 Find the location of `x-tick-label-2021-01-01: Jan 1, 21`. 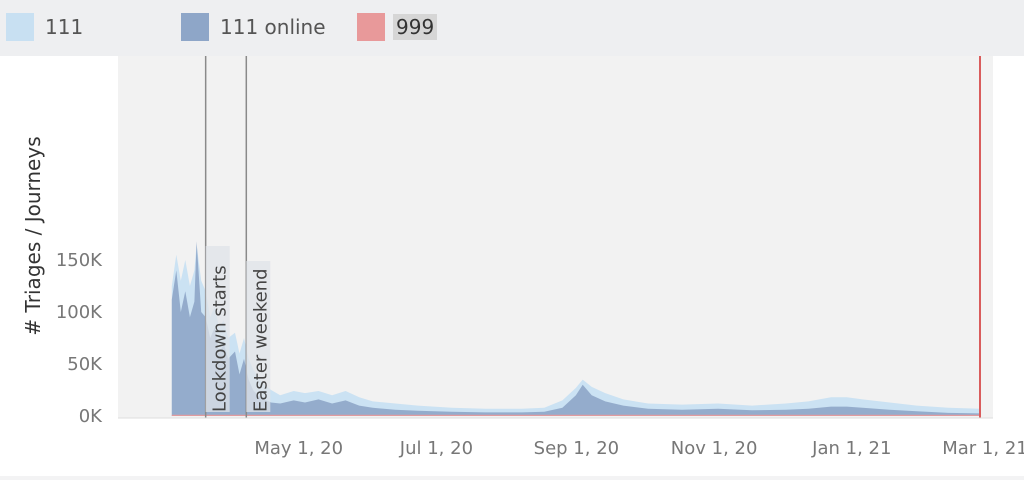

x-tick-label-2021-01-01: Jan 1, 21 is located at coordinates (851, 448).